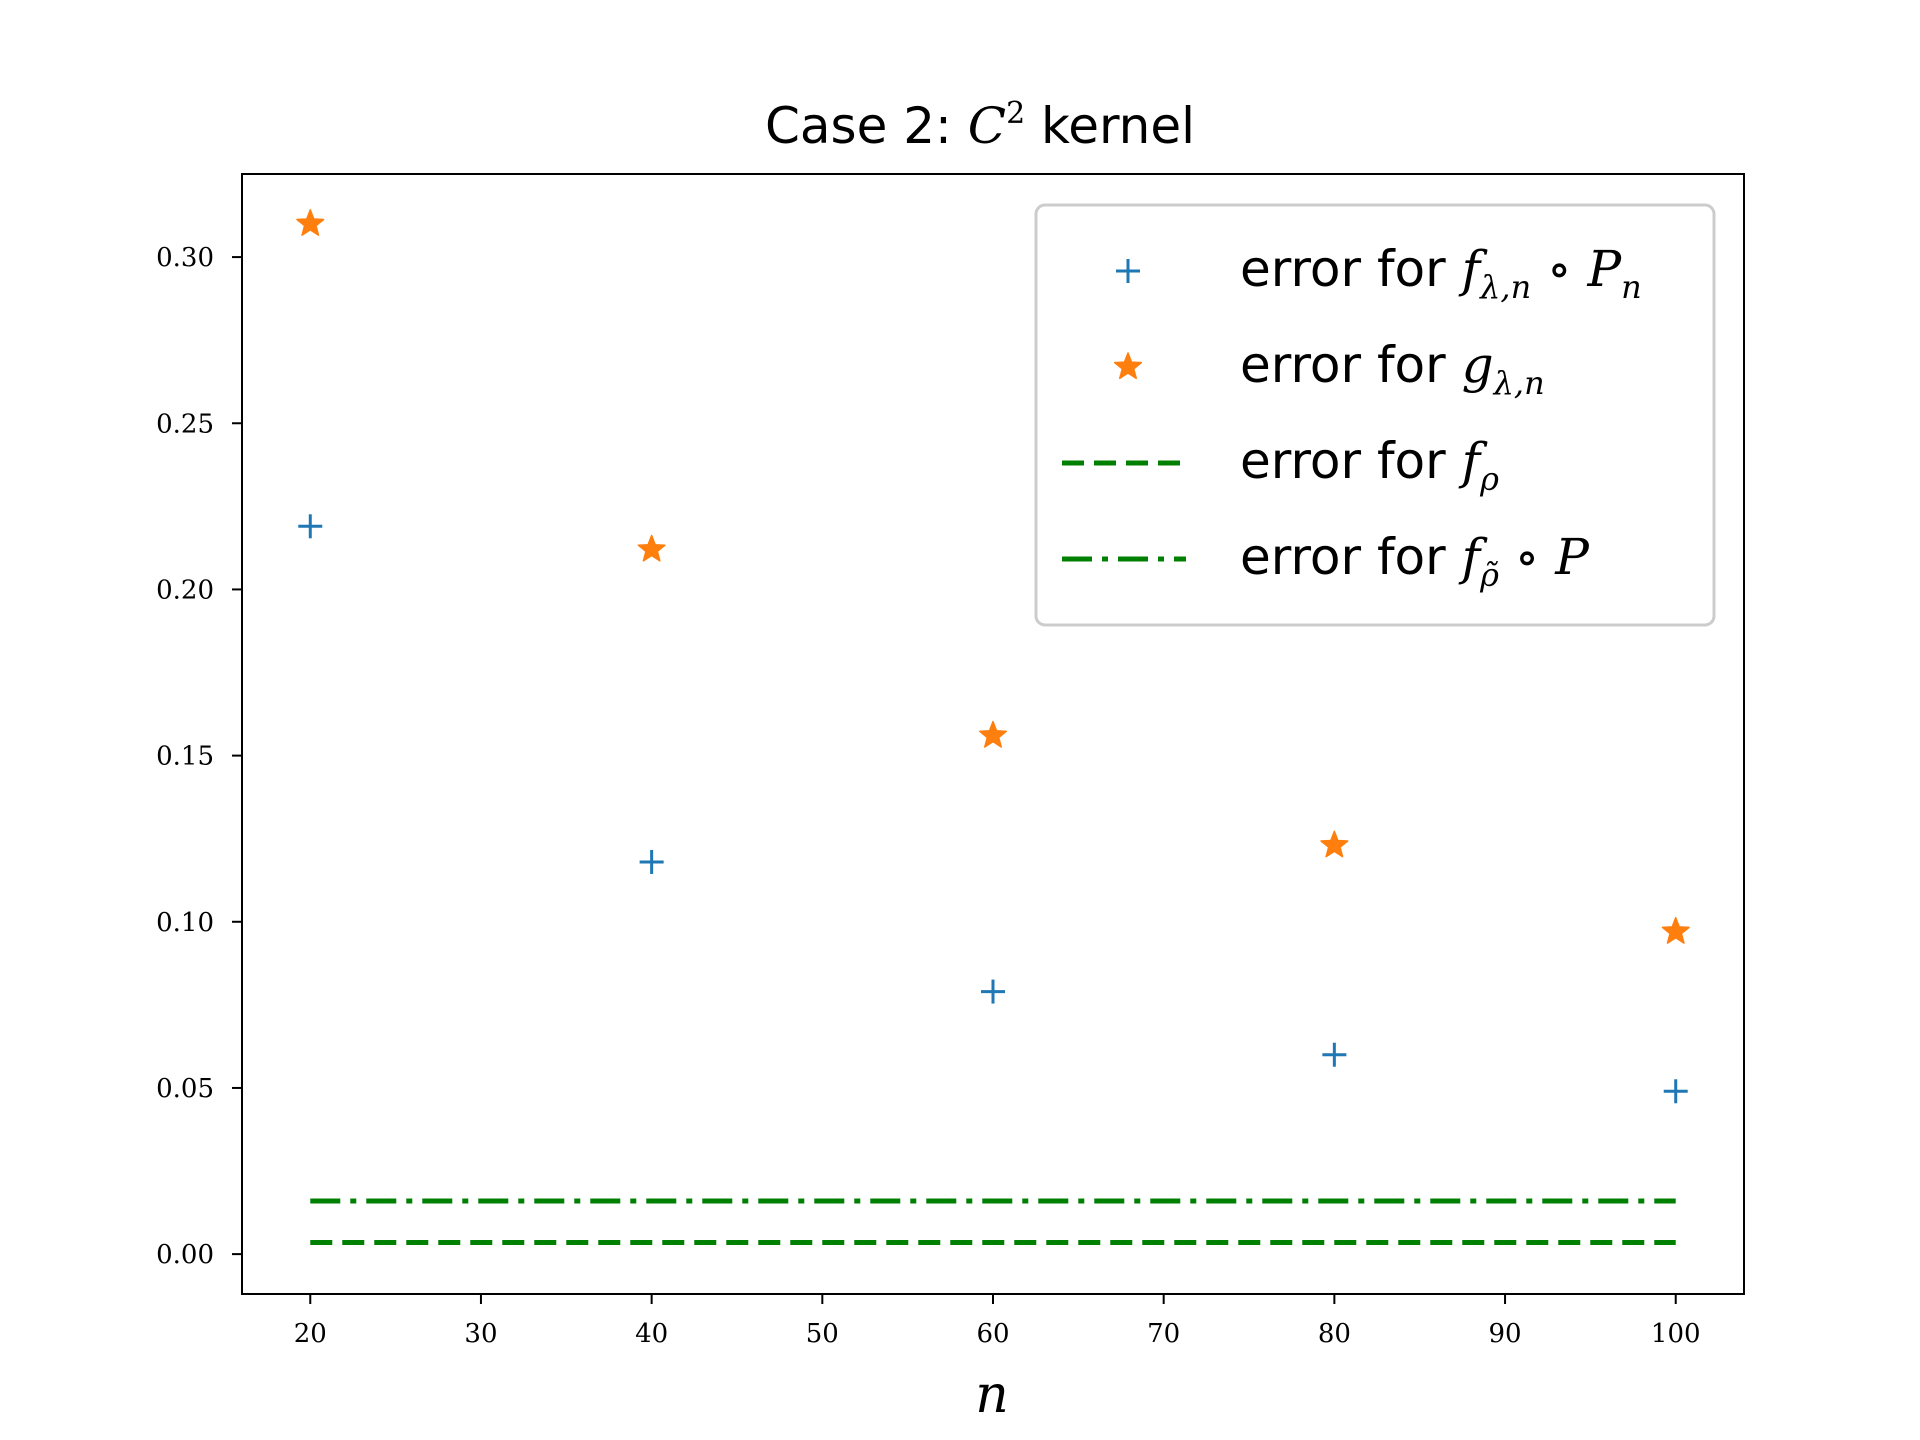 This screenshot has width=1920, height=1440. I want to click on legend-label: error for gλ,n, so click(1392, 369).